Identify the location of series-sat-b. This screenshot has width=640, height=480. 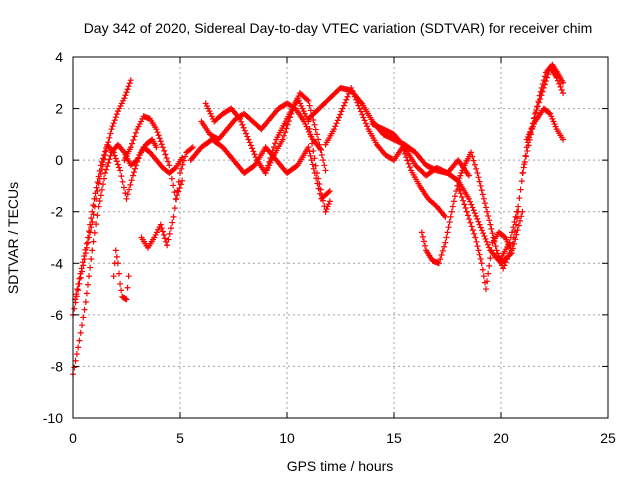
(102, 197).